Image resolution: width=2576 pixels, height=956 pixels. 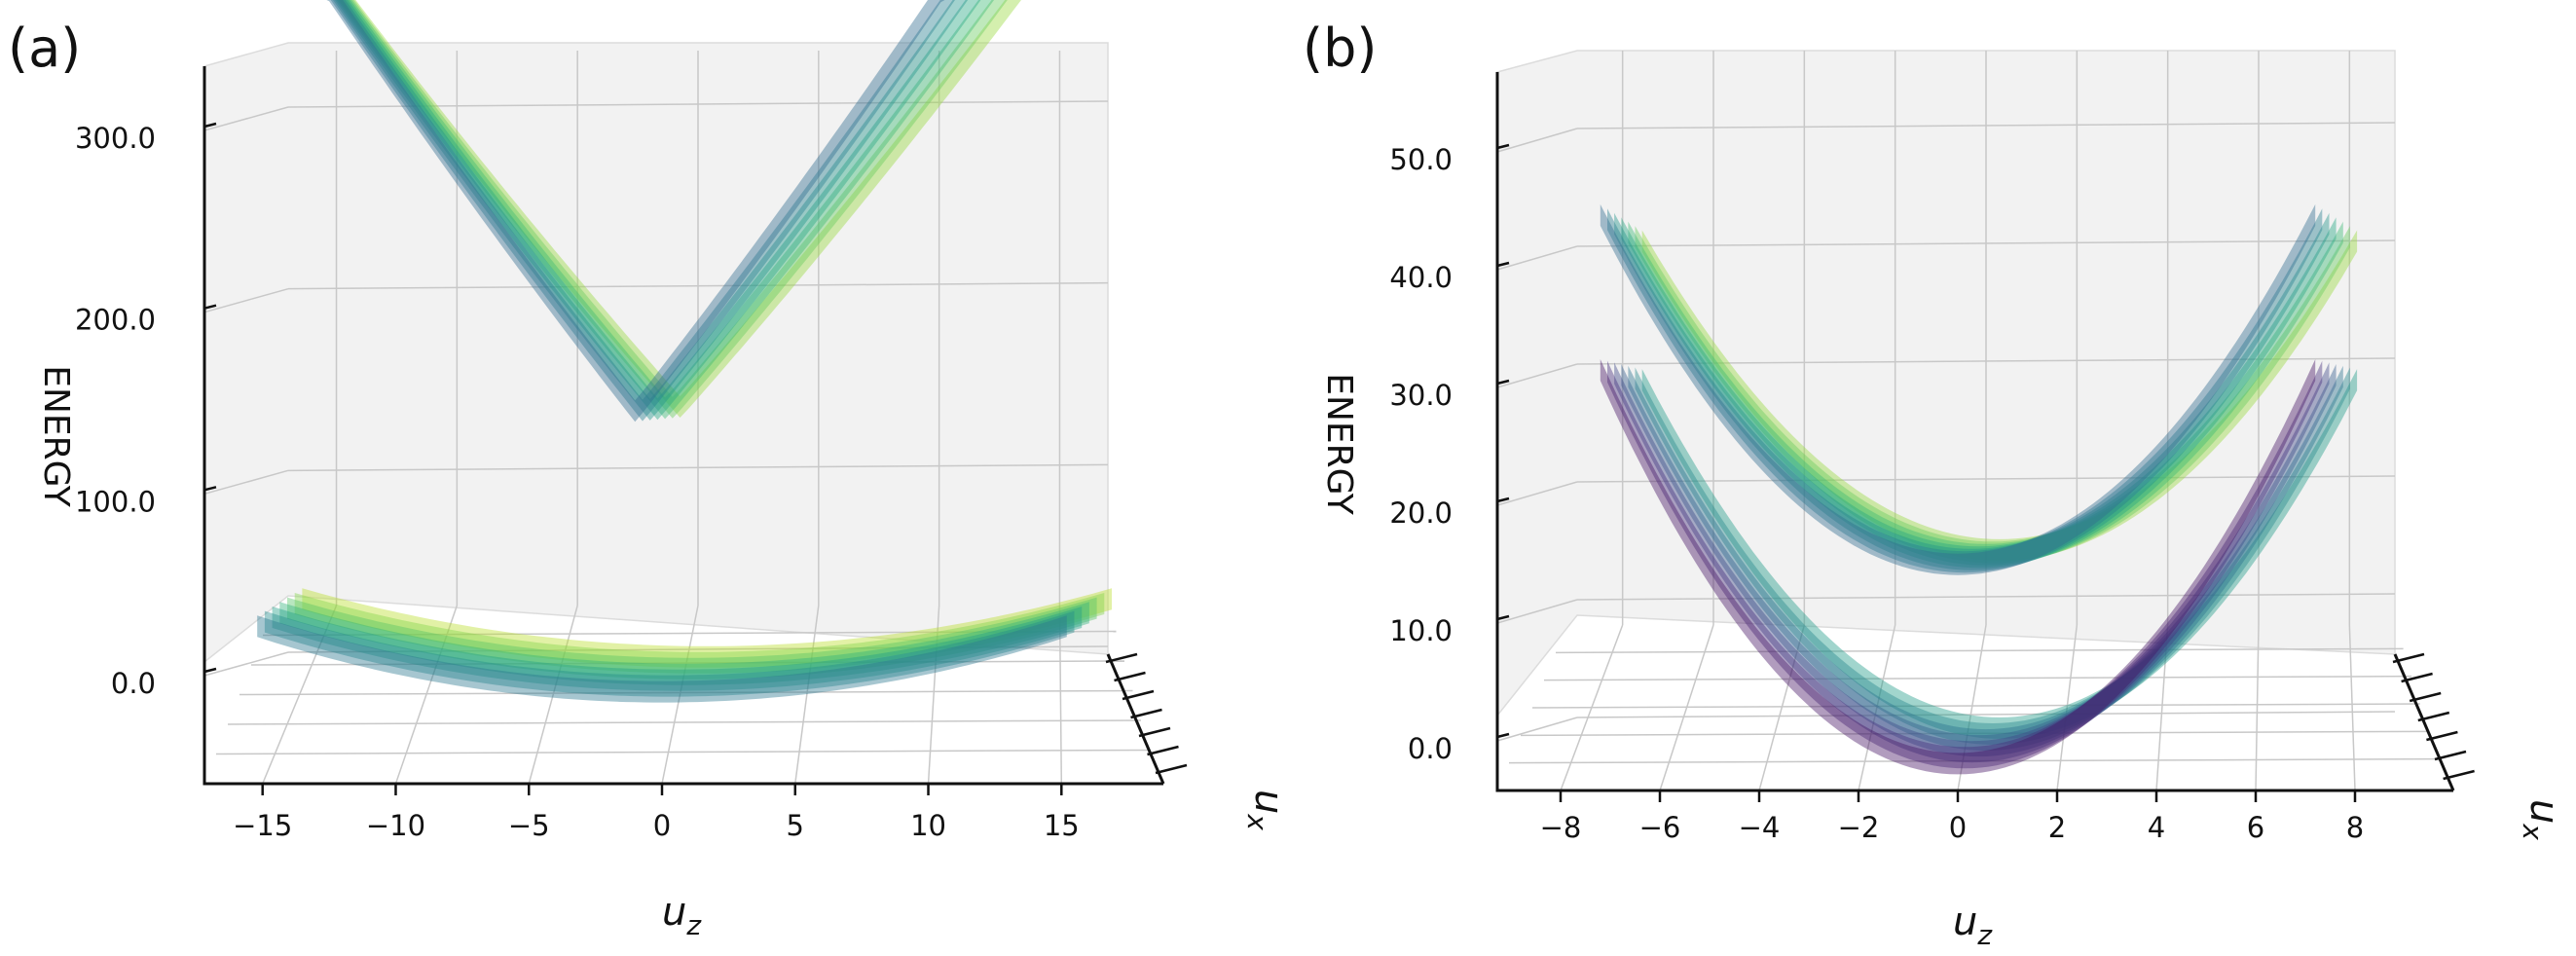 What do you see at coordinates (1430, 748) in the screenshot?
I see `panel-b-y-tick-label: 0.0` at bounding box center [1430, 748].